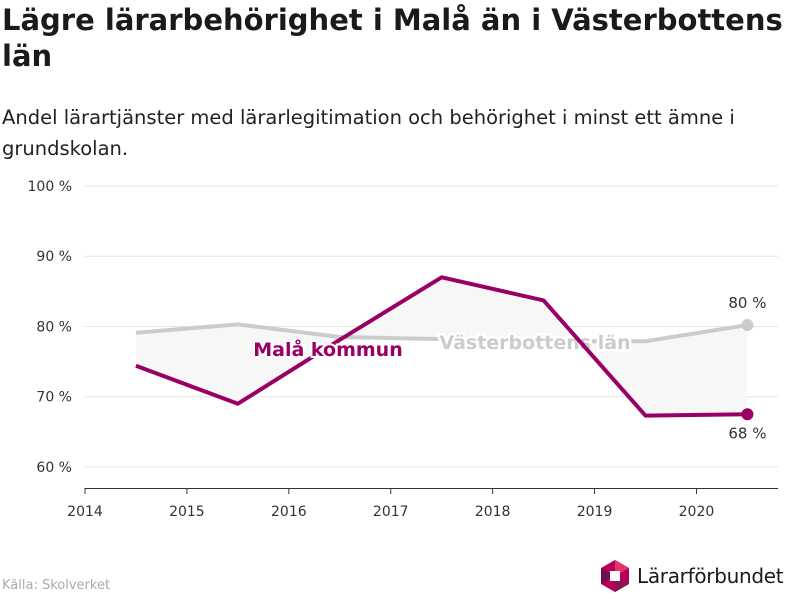  Describe the element at coordinates (697, 512) in the screenshot. I see `x-tick-label: 2020` at that location.